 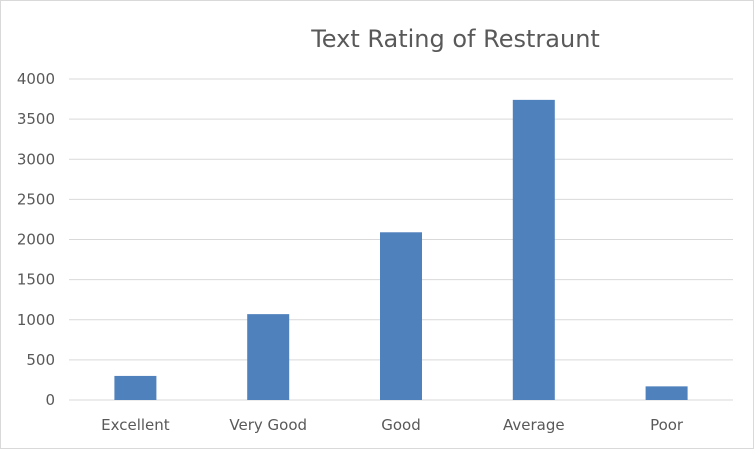 What do you see at coordinates (36, 119) in the screenshot?
I see `y-tick-label: 3500` at bounding box center [36, 119].